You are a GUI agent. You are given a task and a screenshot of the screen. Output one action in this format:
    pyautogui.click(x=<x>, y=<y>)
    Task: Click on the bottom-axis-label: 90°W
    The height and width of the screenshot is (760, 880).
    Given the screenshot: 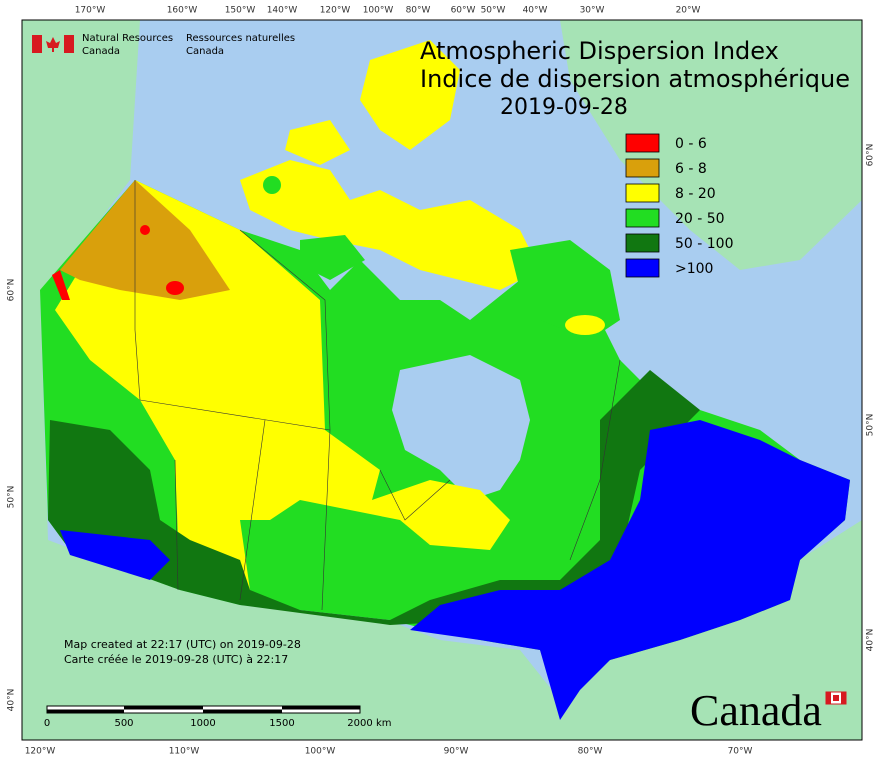 What is the action you would take?
    pyautogui.click(x=456, y=752)
    